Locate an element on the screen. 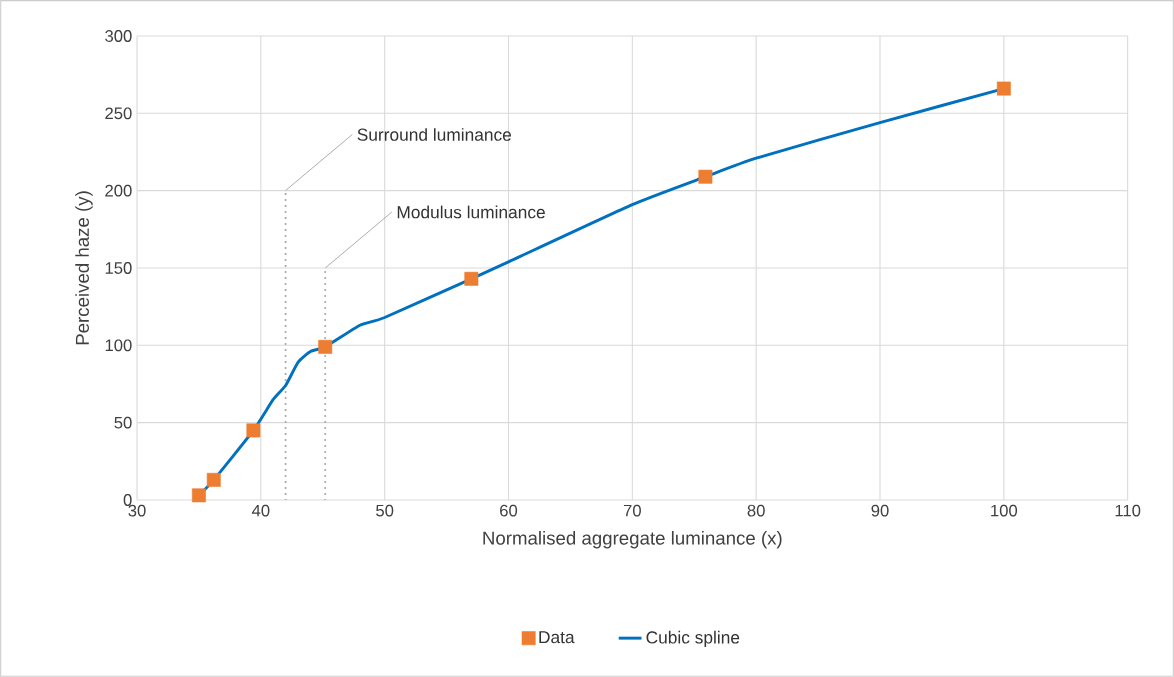  x-tick-label: 50 is located at coordinates (385, 510).